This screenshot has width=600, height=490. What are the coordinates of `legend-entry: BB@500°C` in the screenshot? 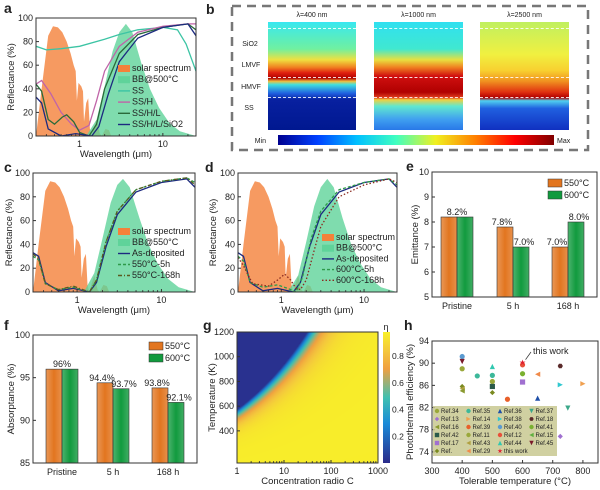 It's located at (155, 79).